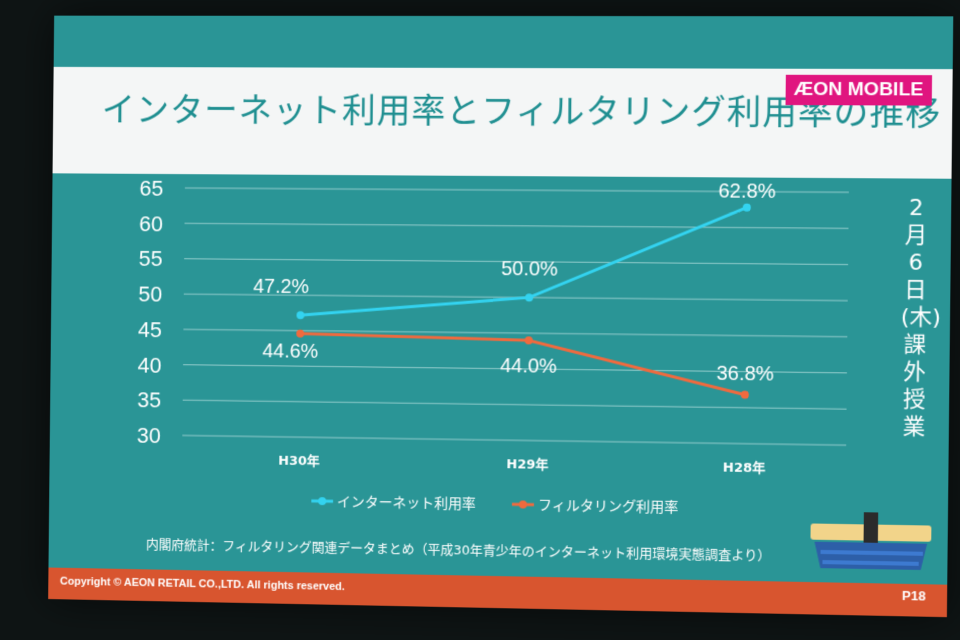 This screenshot has height=640, width=960. I want to click on data-label: 50.0%, so click(529, 269).